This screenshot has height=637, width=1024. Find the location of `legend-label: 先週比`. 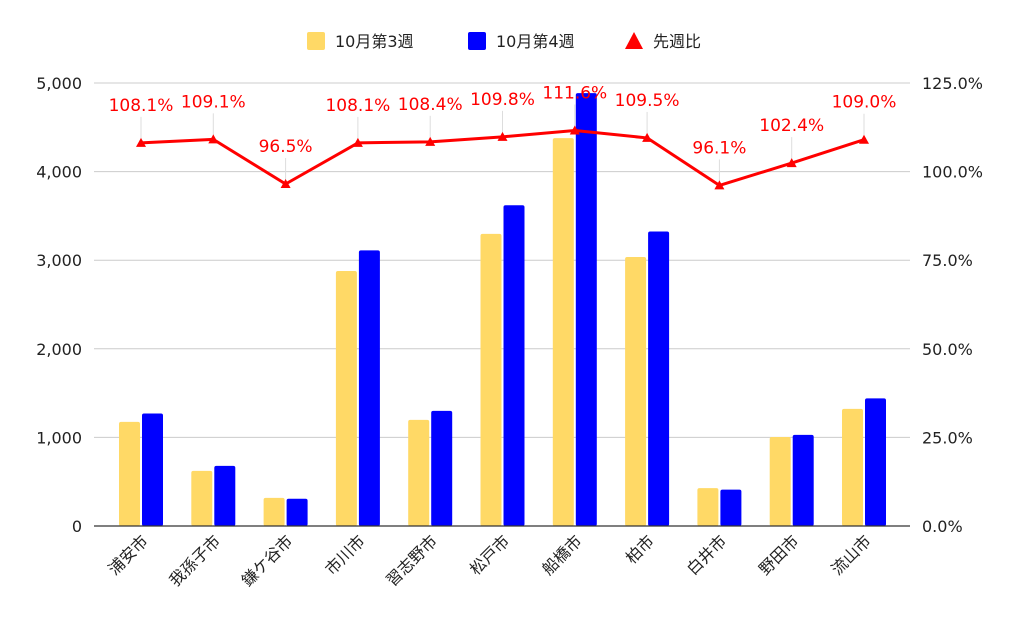

legend-label: 先週比 is located at coordinates (677, 41).